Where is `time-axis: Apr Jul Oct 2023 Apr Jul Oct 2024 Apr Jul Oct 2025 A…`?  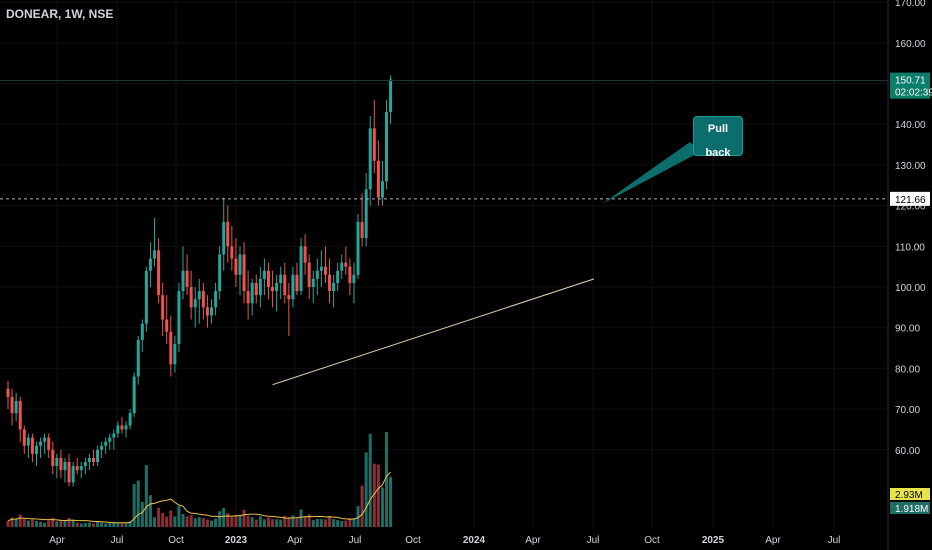 time-axis: Apr Jul Oct 2023 Apr Jul Oct 2024 Apr Jul Oct 2025 A… is located at coordinates (444, 540).